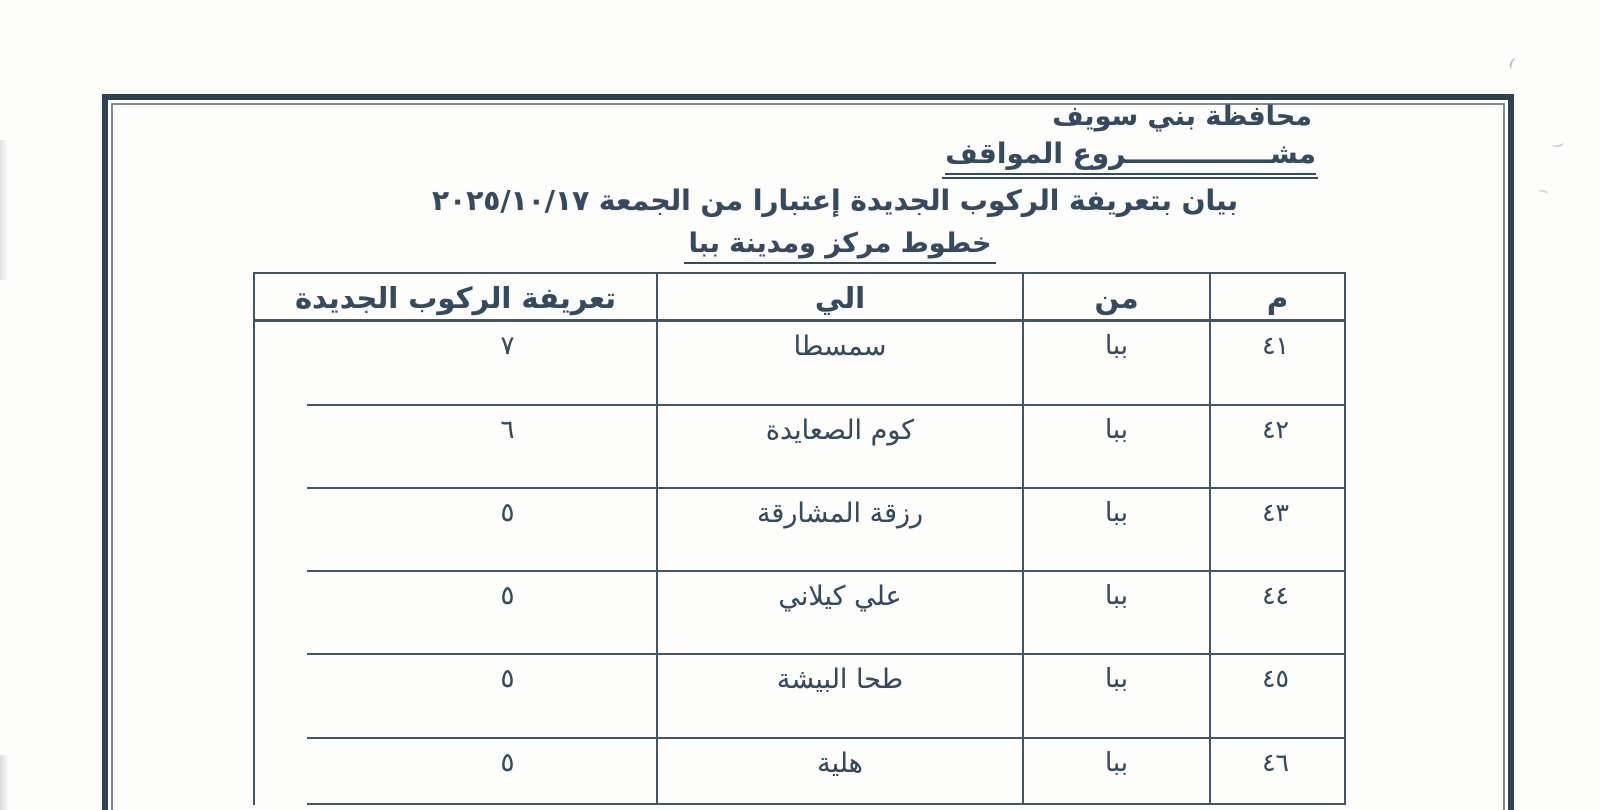 This screenshot has width=1600, height=810. I want to click on lines-subtitle: خطوط مركز ومدينة ببا, so click(840, 246).